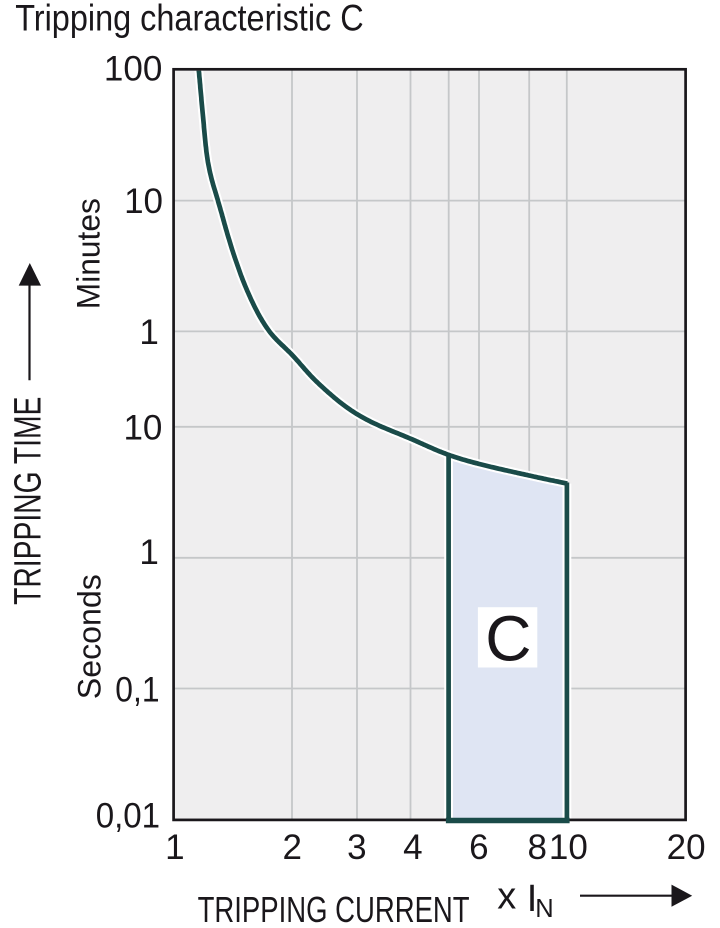 The height and width of the screenshot is (928, 720). I want to click on svg-text: N, so click(544, 909).